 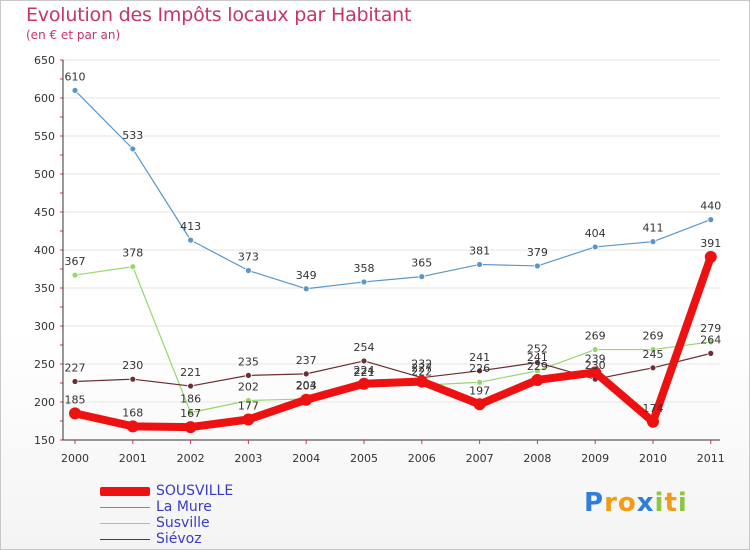 What do you see at coordinates (627, 503) in the screenshot?
I see `logo-letter: o` at bounding box center [627, 503].